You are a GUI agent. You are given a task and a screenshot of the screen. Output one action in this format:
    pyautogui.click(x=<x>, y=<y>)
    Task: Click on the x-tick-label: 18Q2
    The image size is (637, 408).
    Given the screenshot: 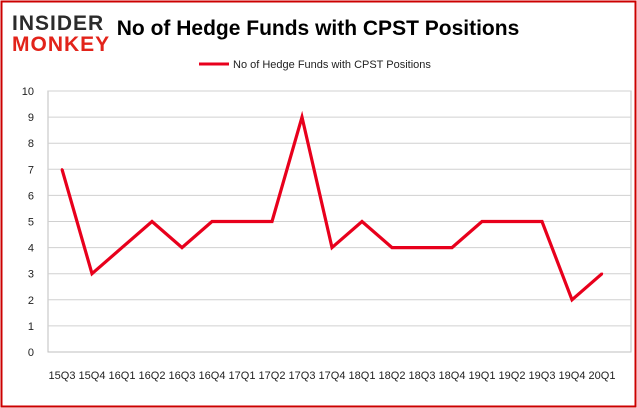 What is the action you would take?
    pyautogui.click(x=392, y=376)
    